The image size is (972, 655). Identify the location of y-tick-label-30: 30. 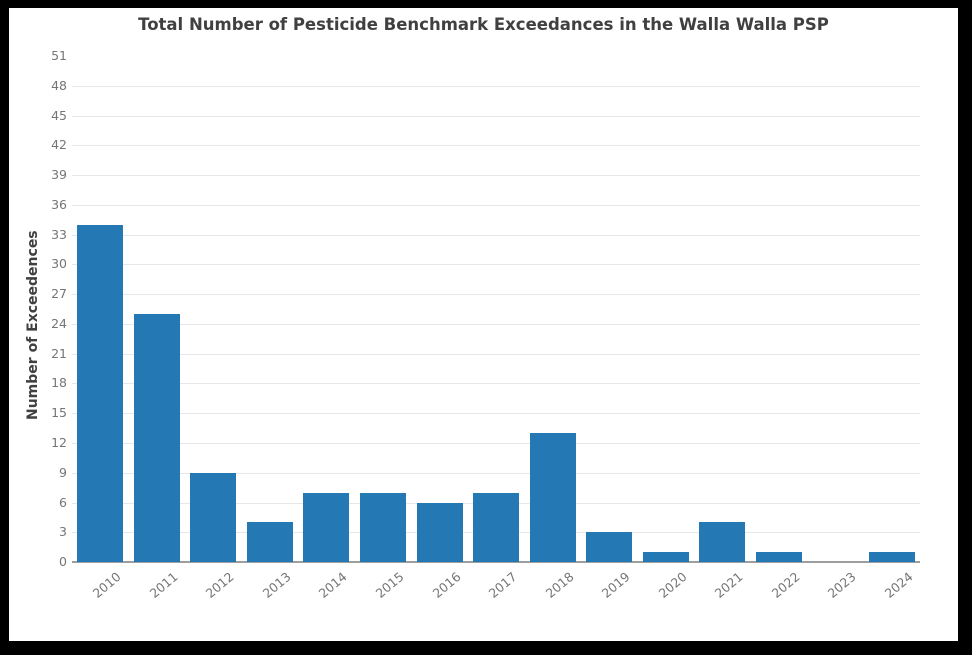
(59, 264).